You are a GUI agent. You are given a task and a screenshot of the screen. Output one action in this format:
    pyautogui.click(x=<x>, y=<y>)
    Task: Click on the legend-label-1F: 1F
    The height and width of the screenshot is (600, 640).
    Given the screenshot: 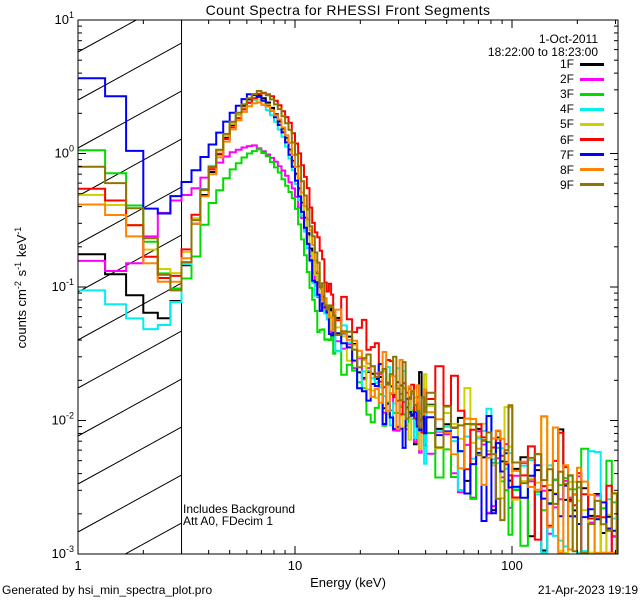 What is the action you would take?
    pyautogui.click(x=566, y=64)
    